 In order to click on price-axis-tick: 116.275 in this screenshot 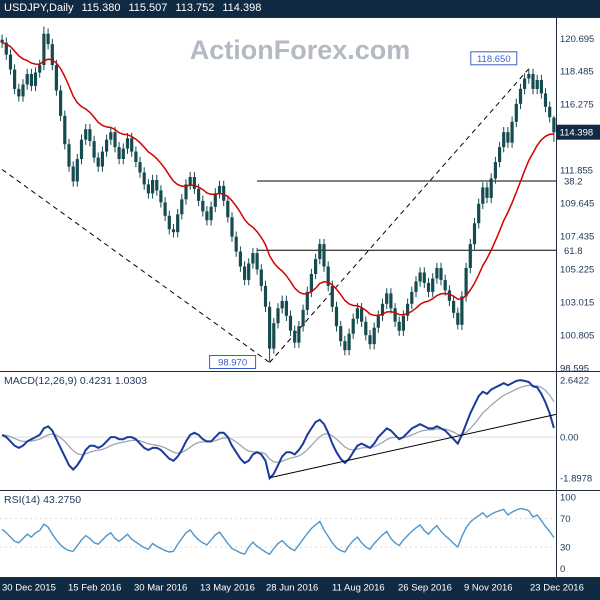, I will do `click(577, 105)`.